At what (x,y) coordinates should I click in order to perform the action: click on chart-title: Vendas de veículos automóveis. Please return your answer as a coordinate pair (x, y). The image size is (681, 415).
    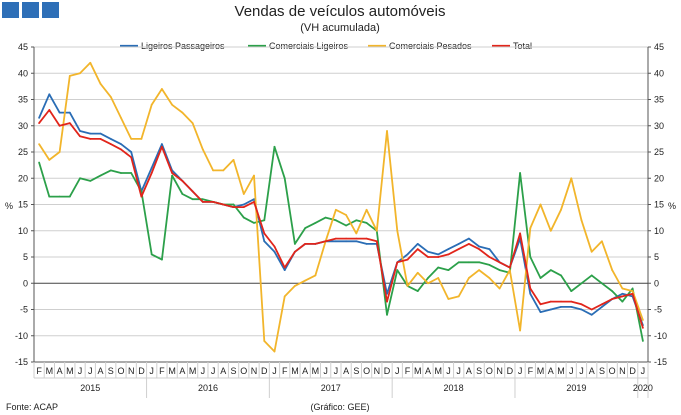
    Looking at the image, I should click on (340, 11).